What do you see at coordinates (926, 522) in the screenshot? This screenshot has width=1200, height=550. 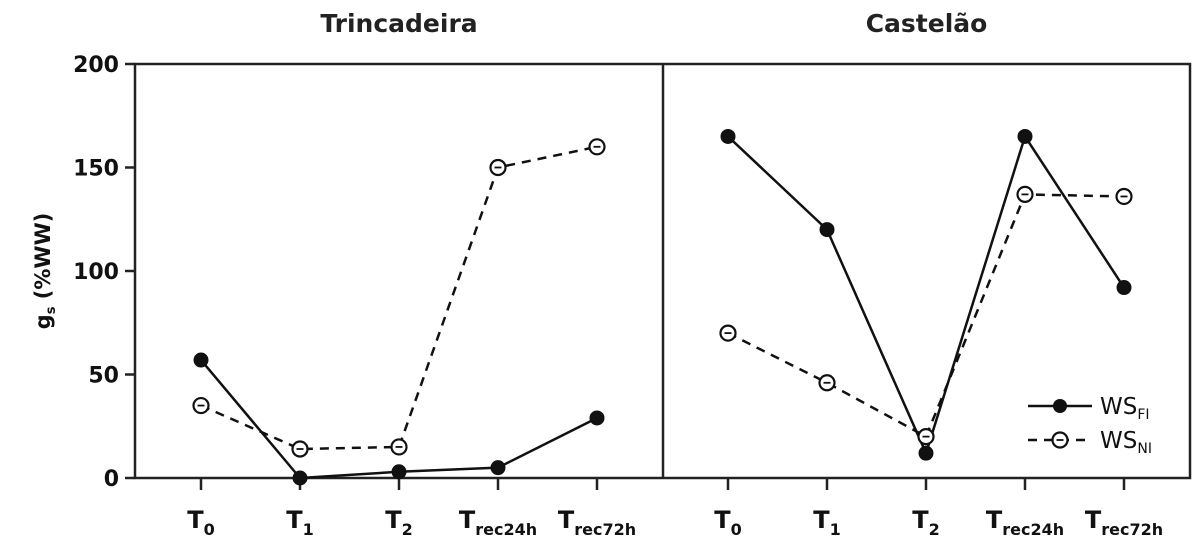 I see `x-label-2-2: T2` at bounding box center [926, 522].